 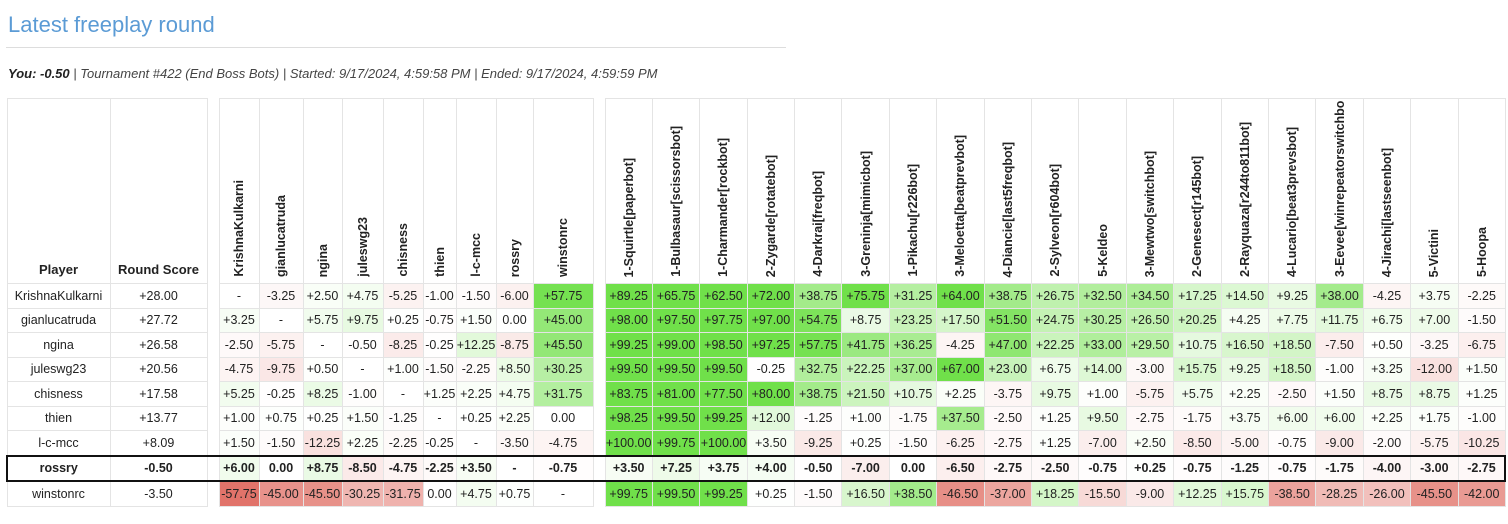 What do you see at coordinates (628, 320) in the screenshot?
I see `bot-matchup: +98.00` at bounding box center [628, 320].